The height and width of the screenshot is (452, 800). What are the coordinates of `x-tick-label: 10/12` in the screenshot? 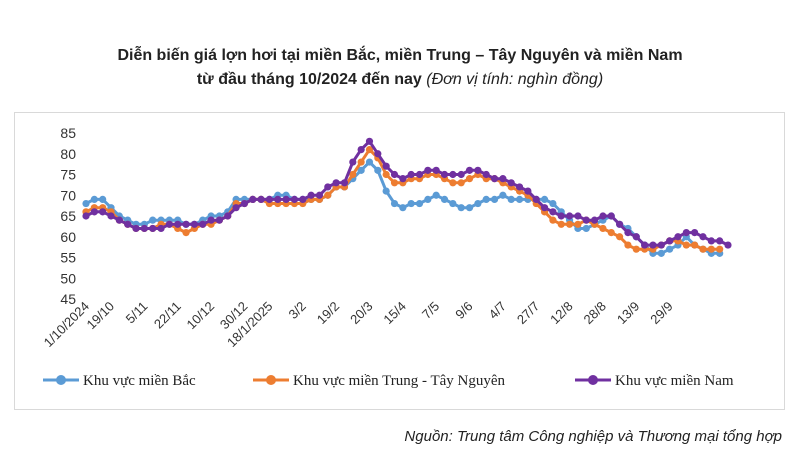 It's located at (201, 316).